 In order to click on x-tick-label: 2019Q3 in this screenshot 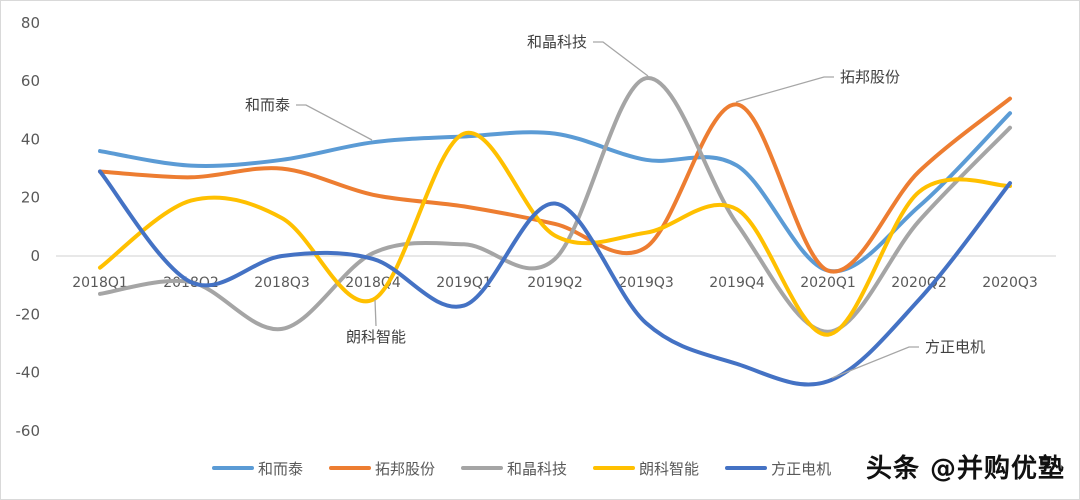, I will do `click(646, 283)`.